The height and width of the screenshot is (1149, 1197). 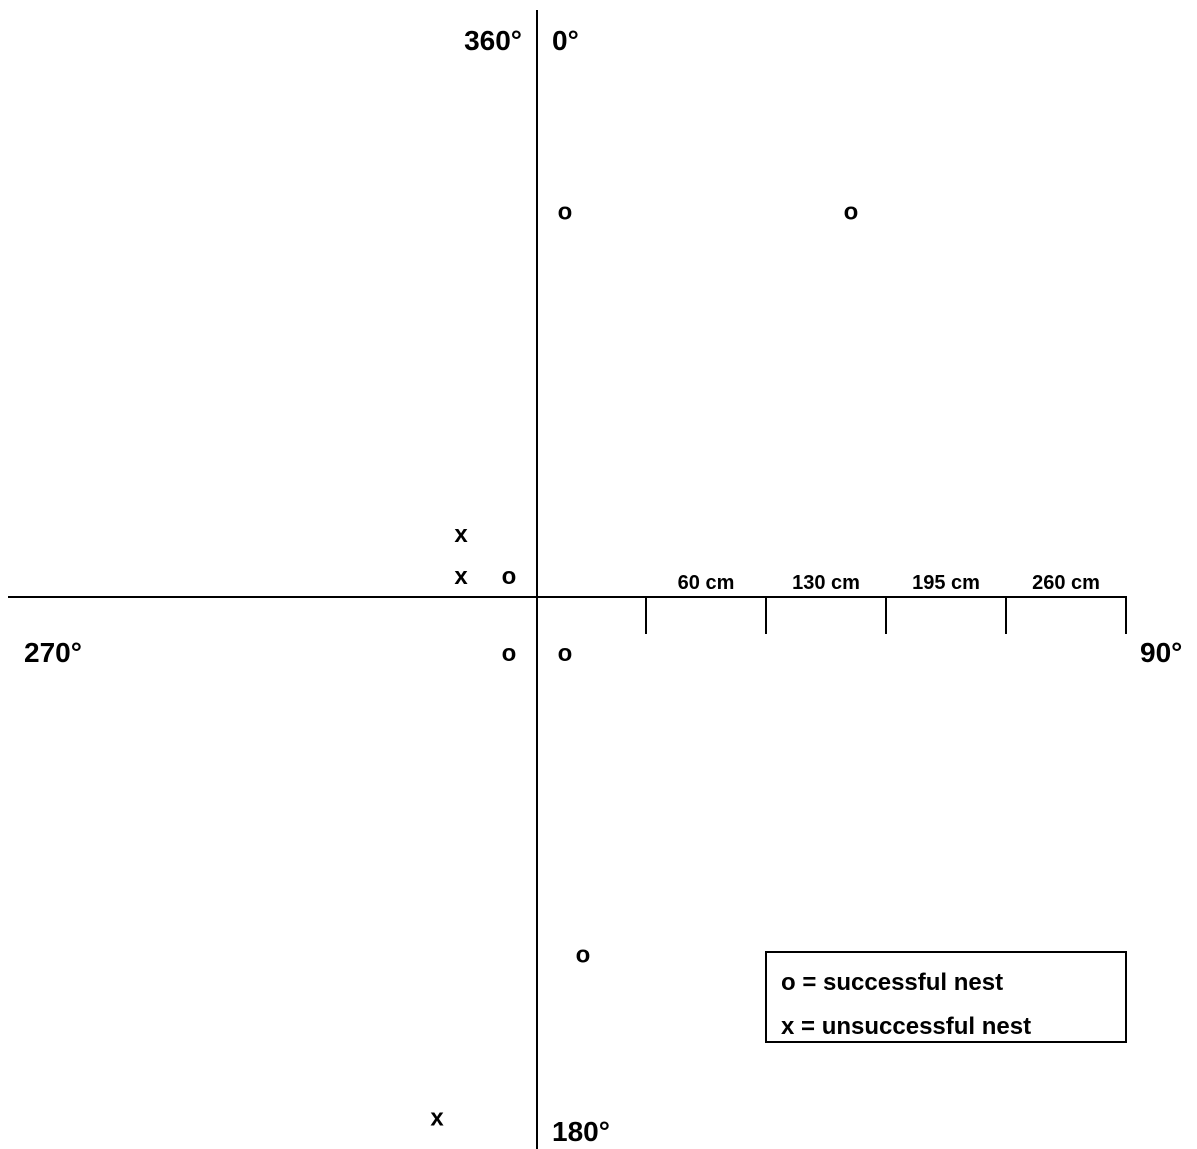 What do you see at coordinates (493, 40) in the screenshot?
I see `direction-label-360: 360°` at bounding box center [493, 40].